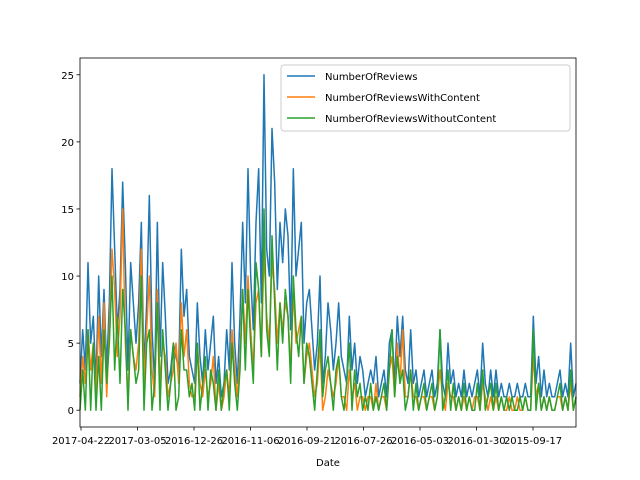 The height and width of the screenshot is (480, 640). What do you see at coordinates (410, 119) in the screenshot?
I see `legend-label-2: NumberOfReviewsWithoutContent` at bounding box center [410, 119].